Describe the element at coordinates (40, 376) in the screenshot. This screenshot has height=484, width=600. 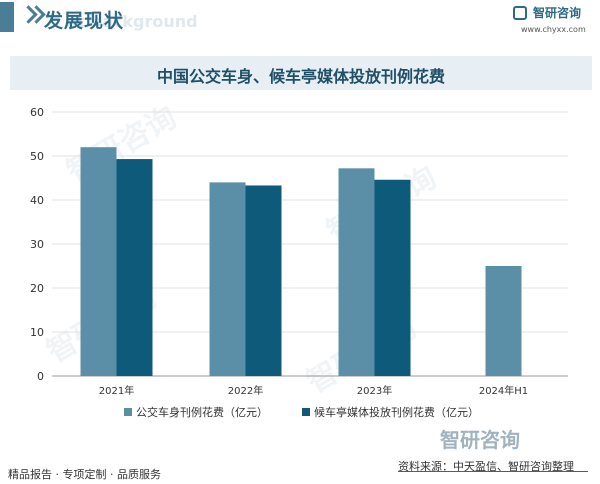
I see `y-tick-label: 0` at that location.